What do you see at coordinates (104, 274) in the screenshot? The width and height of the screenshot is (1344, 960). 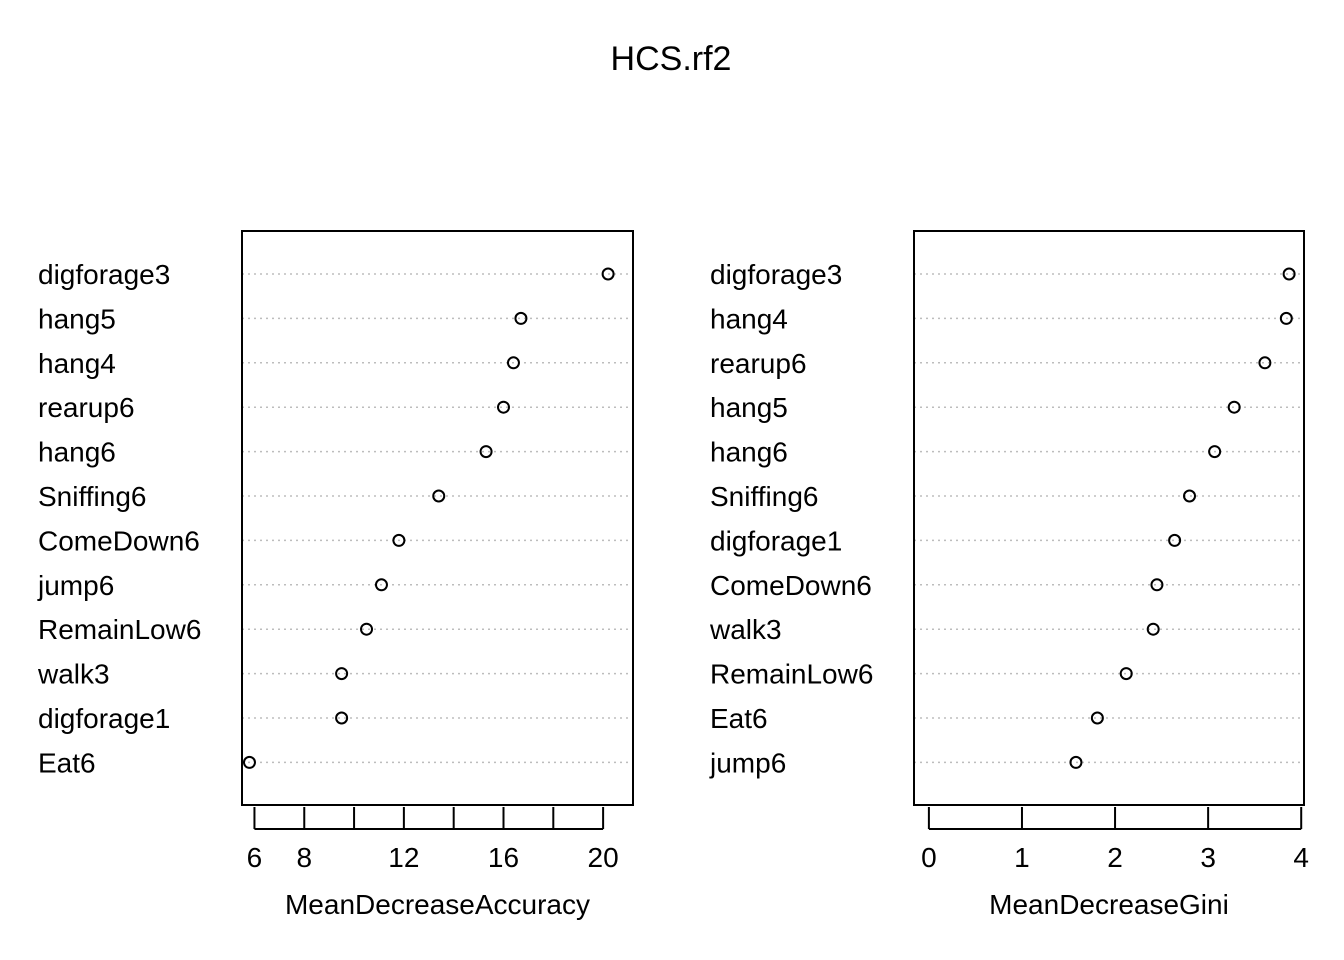 I see `accuracy-row-label: digforage3` at bounding box center [104, 274].